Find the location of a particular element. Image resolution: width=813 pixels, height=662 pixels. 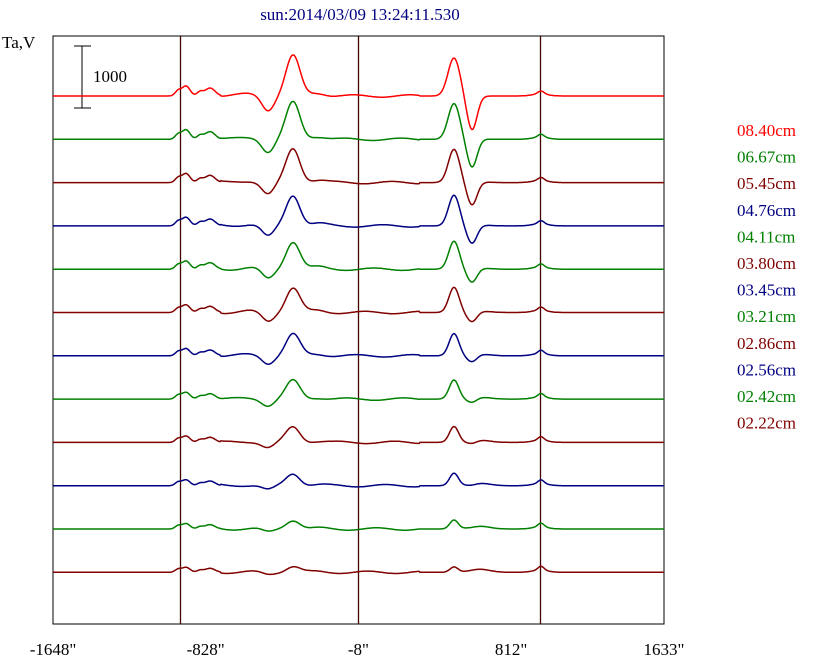

legend-entry-08.40cm: 08.40cm is located at coordinates (766, 130).